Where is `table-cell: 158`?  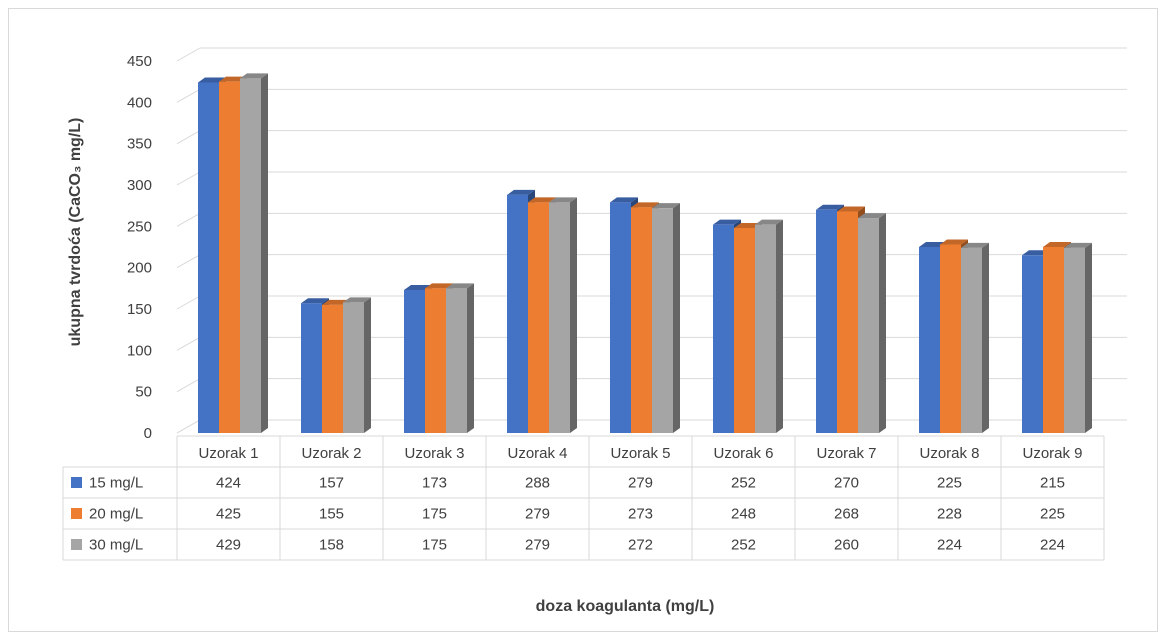
table-cell: 158 is located at coordinates (331, 545).